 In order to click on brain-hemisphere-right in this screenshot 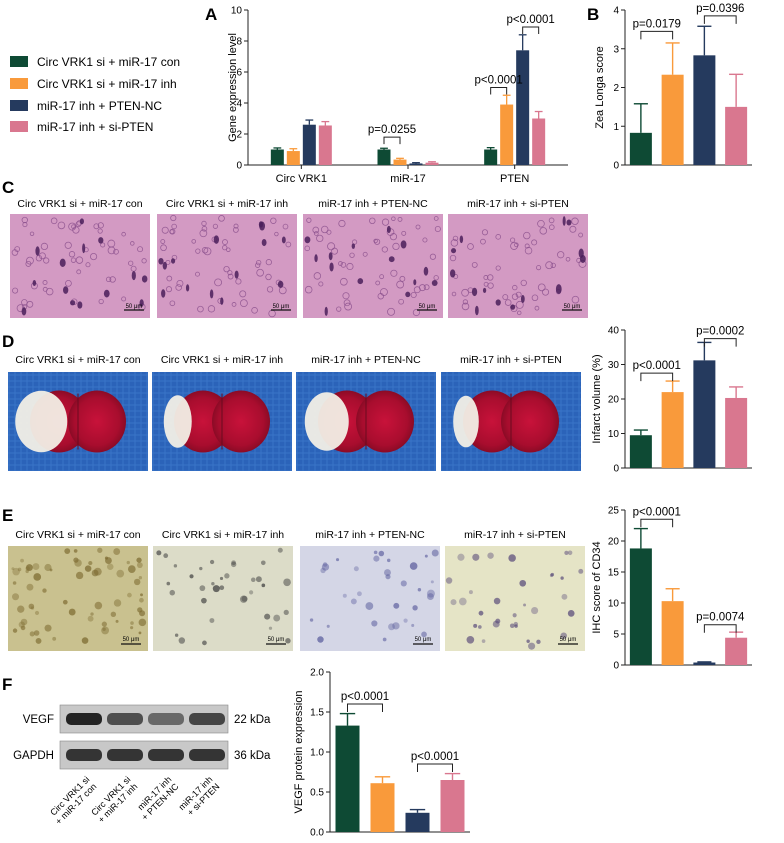, I will do `click(241, 421)`.